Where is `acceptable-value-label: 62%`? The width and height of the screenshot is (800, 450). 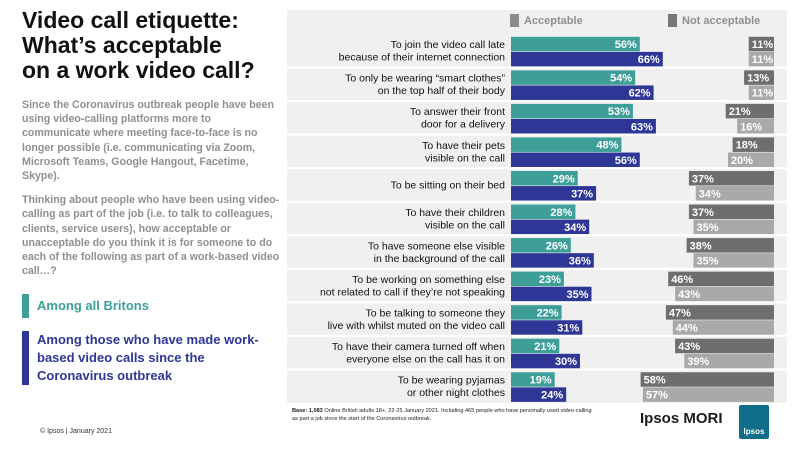
acceptable-value-label: 62% is located at coordinates (640, 94).